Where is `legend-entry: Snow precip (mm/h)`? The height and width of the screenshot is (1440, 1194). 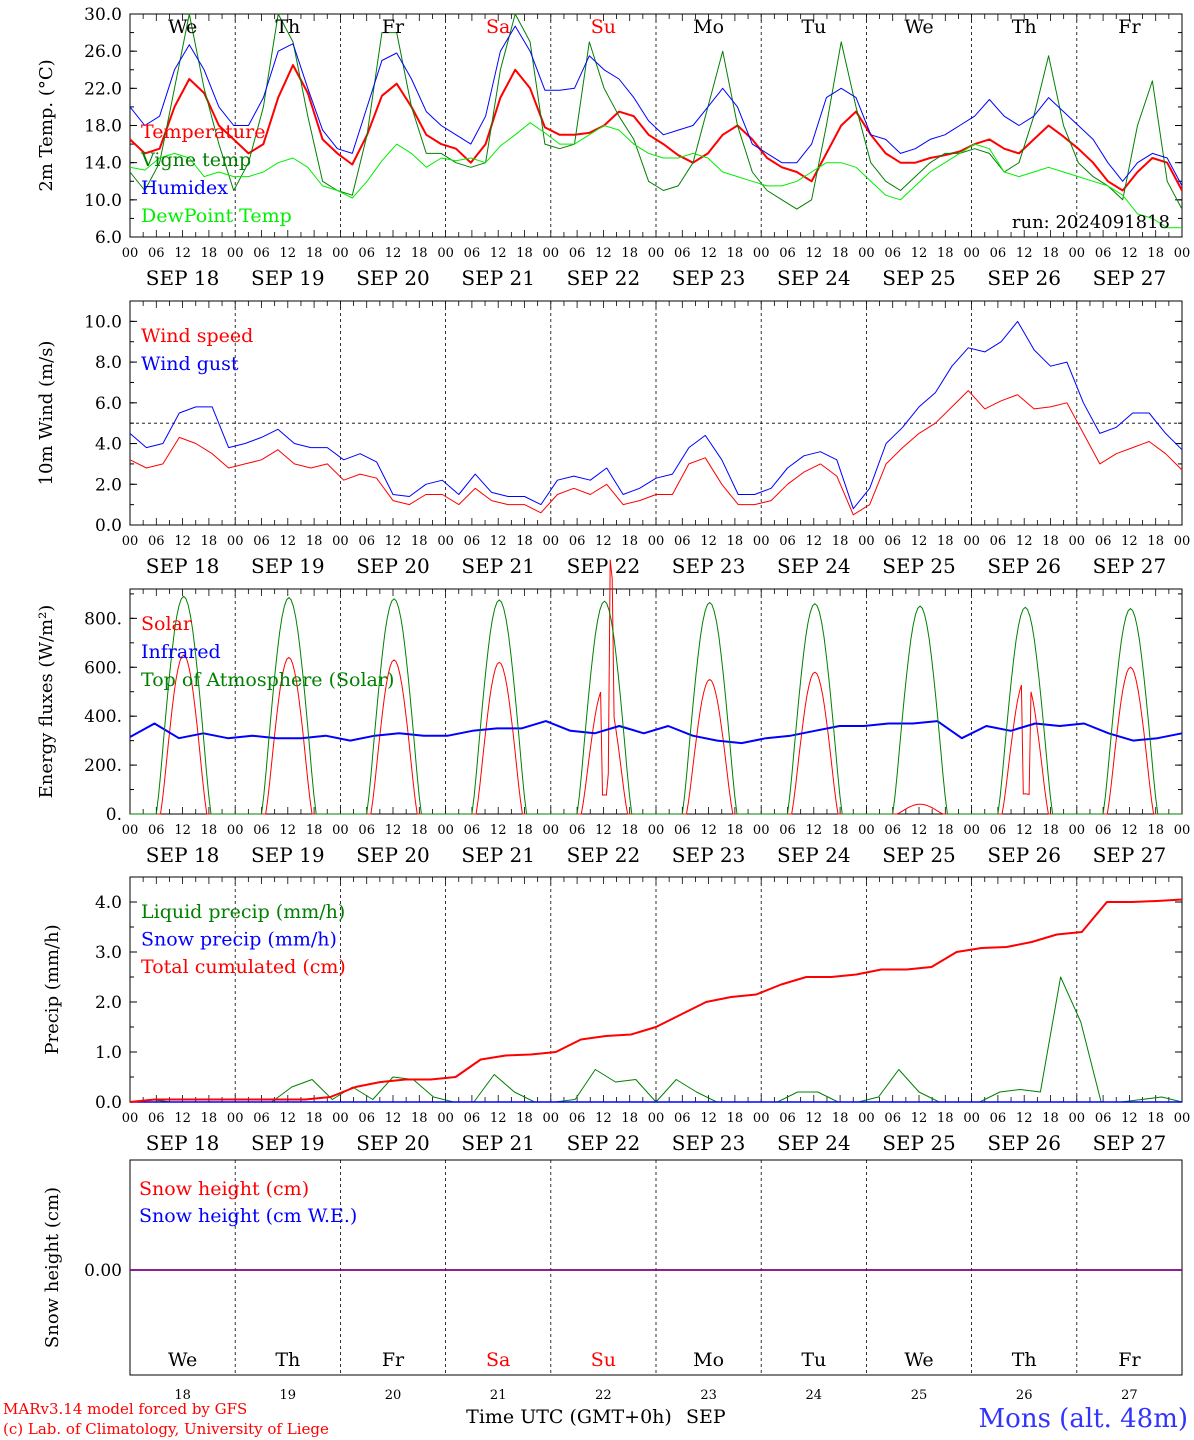 legend-entry: Snow precip (mm/h) is located at coordinates (239, 940).